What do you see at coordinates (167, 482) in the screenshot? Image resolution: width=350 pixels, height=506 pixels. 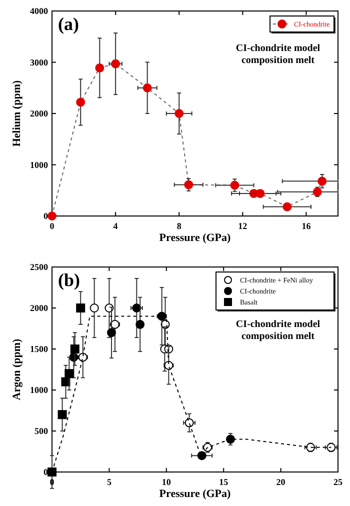 I see `x-tick-label: 10` at bounding box center [167, 482].